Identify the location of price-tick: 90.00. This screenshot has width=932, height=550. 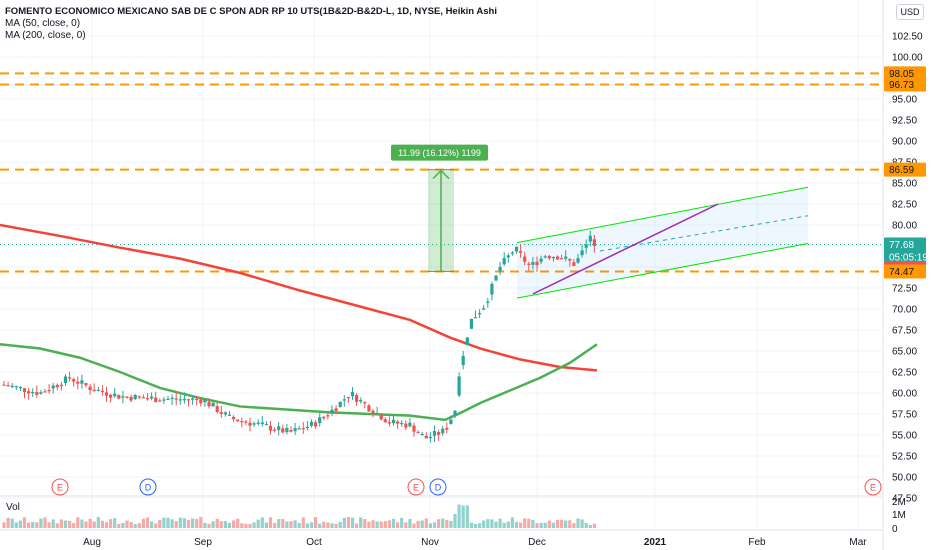
(904, 142).